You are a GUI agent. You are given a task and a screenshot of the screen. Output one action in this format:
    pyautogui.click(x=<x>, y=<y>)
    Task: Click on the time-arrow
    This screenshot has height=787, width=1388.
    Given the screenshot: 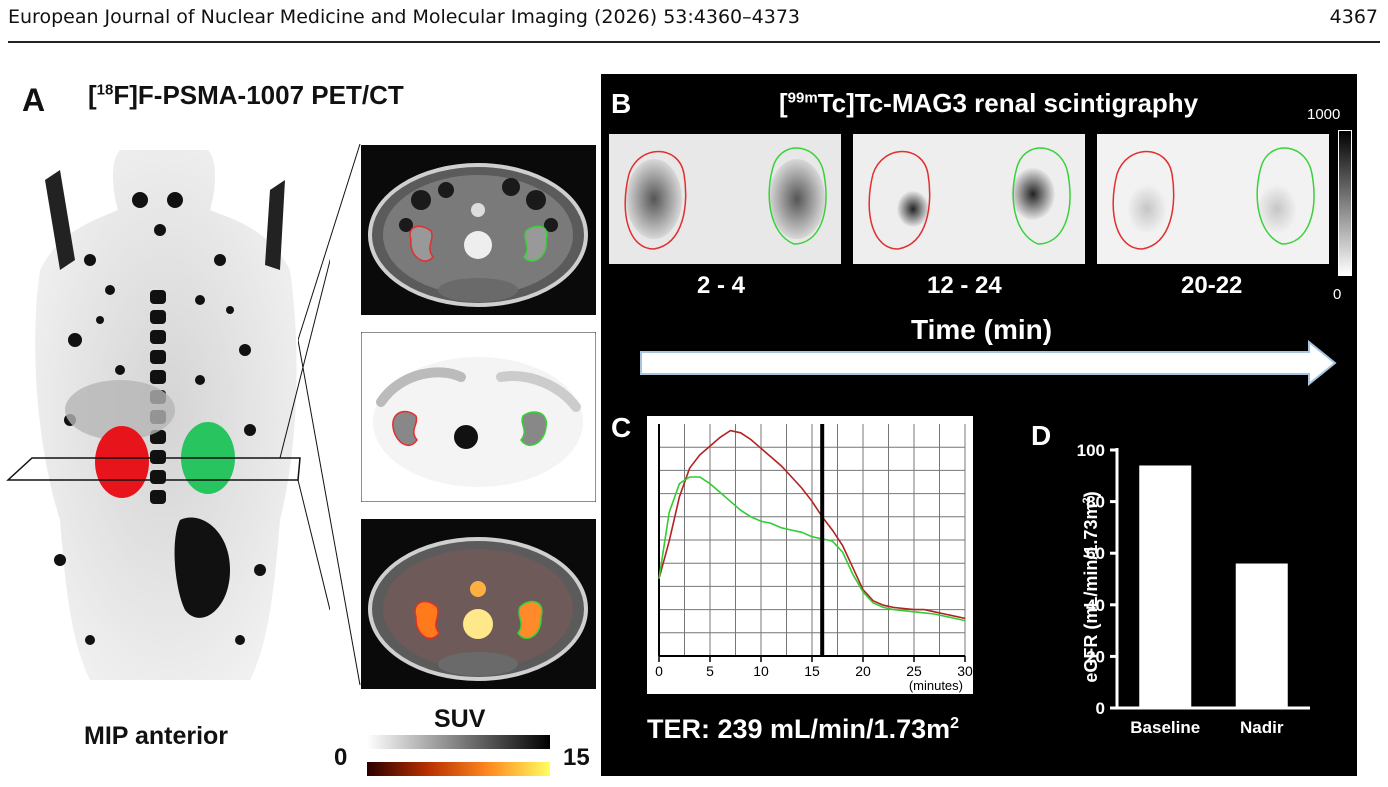 What is the action you would take?
    pyautogui.click(x=988, y=363)
    